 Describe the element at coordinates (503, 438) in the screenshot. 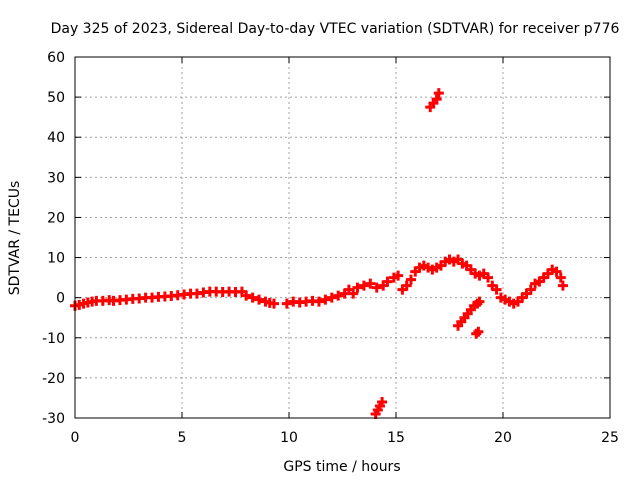

I see `x-tick-label: 20` at that location.